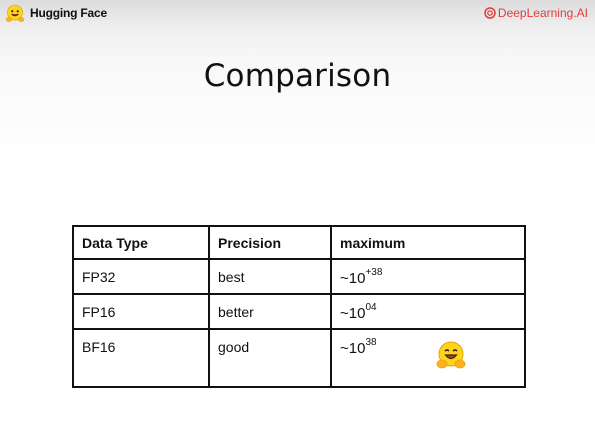  I want to click on deeplearning-ai-brand: DeepLearning.AI, so click(536, 13).